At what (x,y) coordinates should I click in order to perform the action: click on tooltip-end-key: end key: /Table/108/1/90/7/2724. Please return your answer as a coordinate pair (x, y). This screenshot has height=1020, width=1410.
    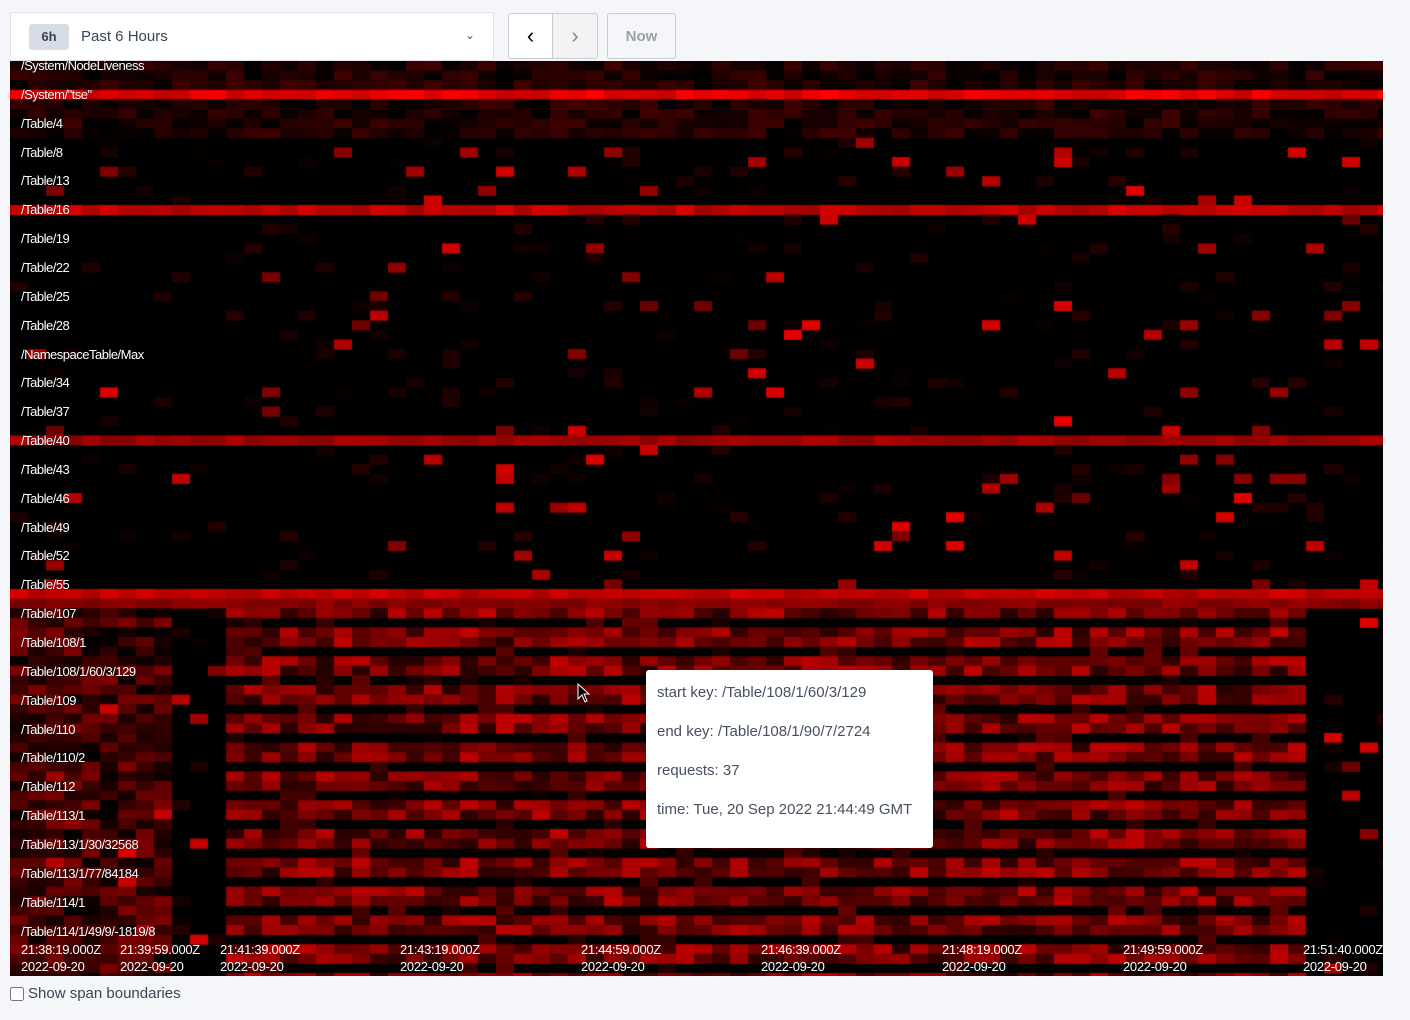
    Looking at the image, I should click on (764, 731).